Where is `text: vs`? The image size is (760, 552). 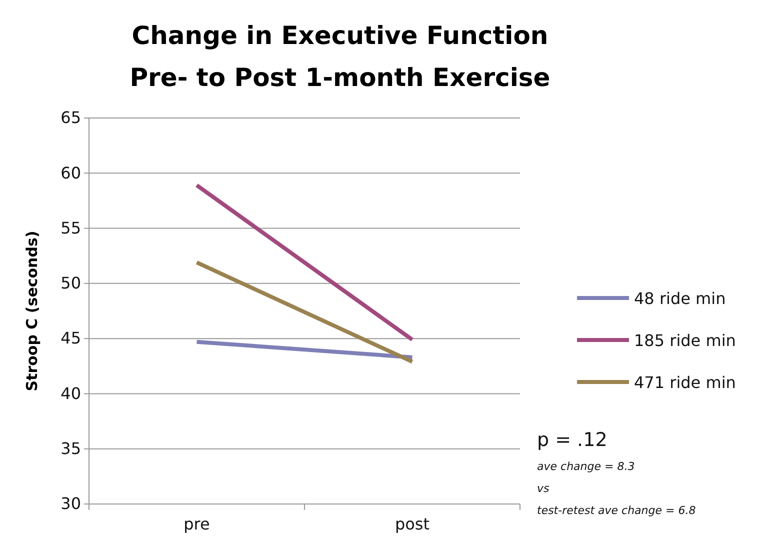 text: vs is located at coordinates (543, 488).